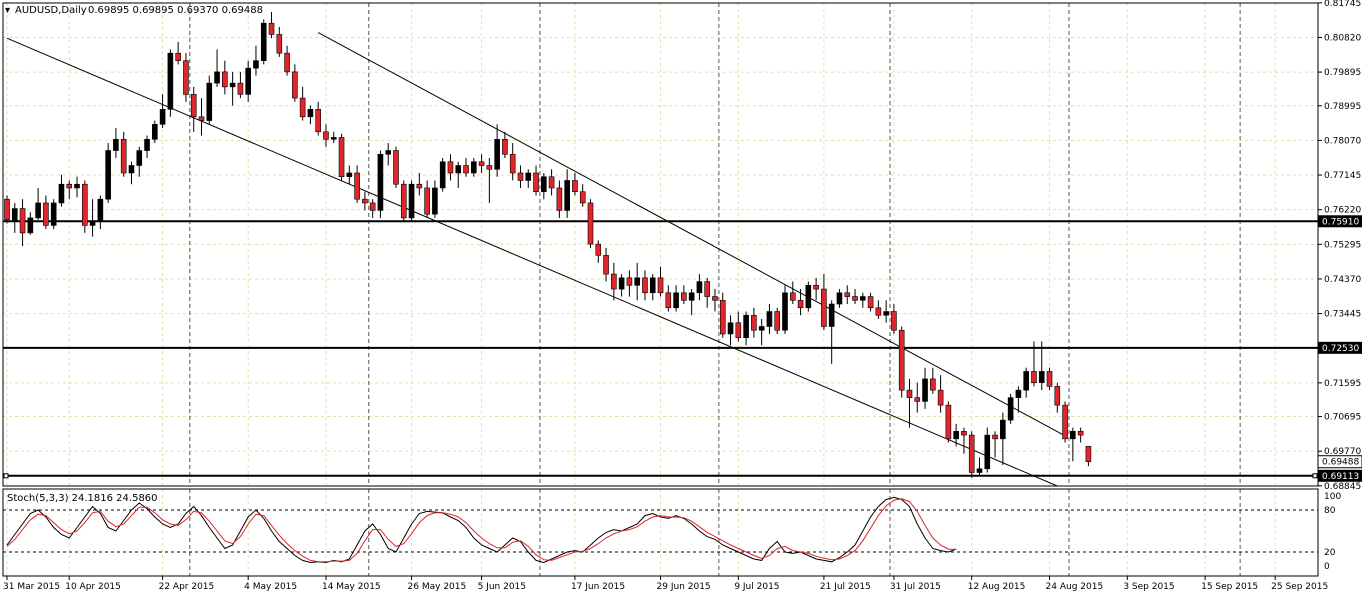 The height and width of the screenshot is (594, 1362). Describe the element at coordinates (1342, 452) in the screenshot. I see `price-tick-label: 0.69770` at that location.